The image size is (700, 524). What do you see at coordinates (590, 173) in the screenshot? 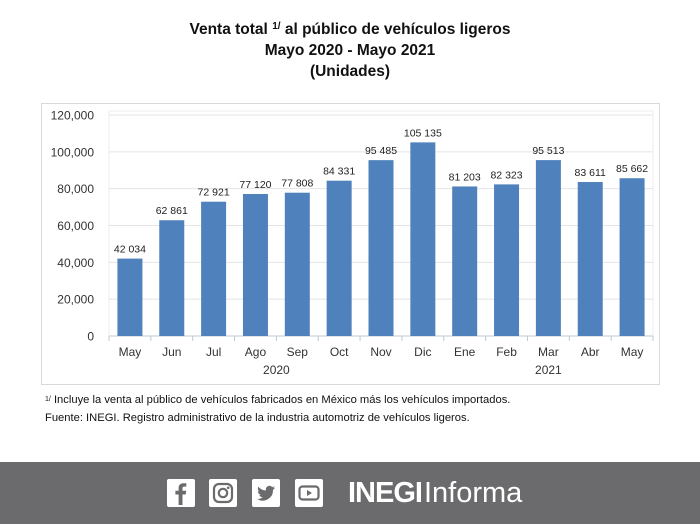
I see `bar-value-label: 83 611` at bounding box center [590, 173].